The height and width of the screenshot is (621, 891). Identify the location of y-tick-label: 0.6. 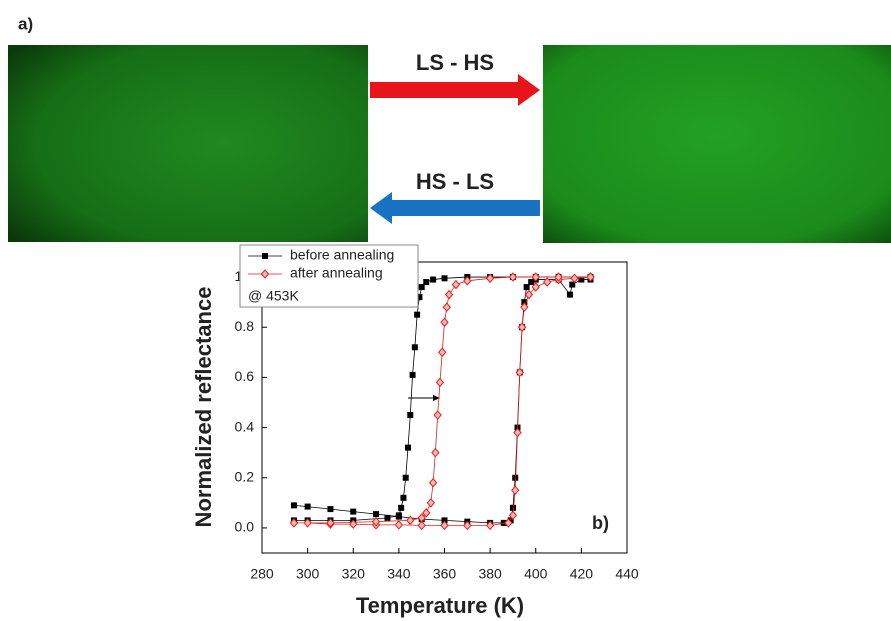
(245, 376).